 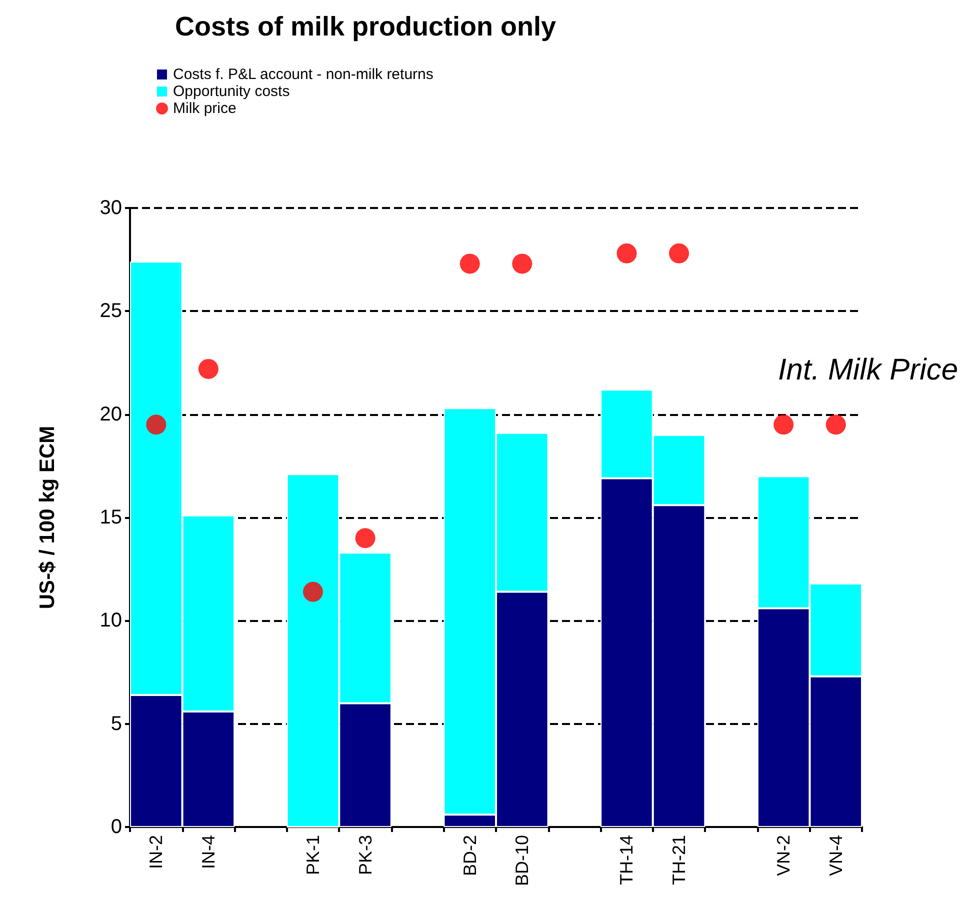 What do you see at coordinates (470, 855) in the screenshot?
I see `x-tick-label: BD-2` at bounding box center [470, 855].